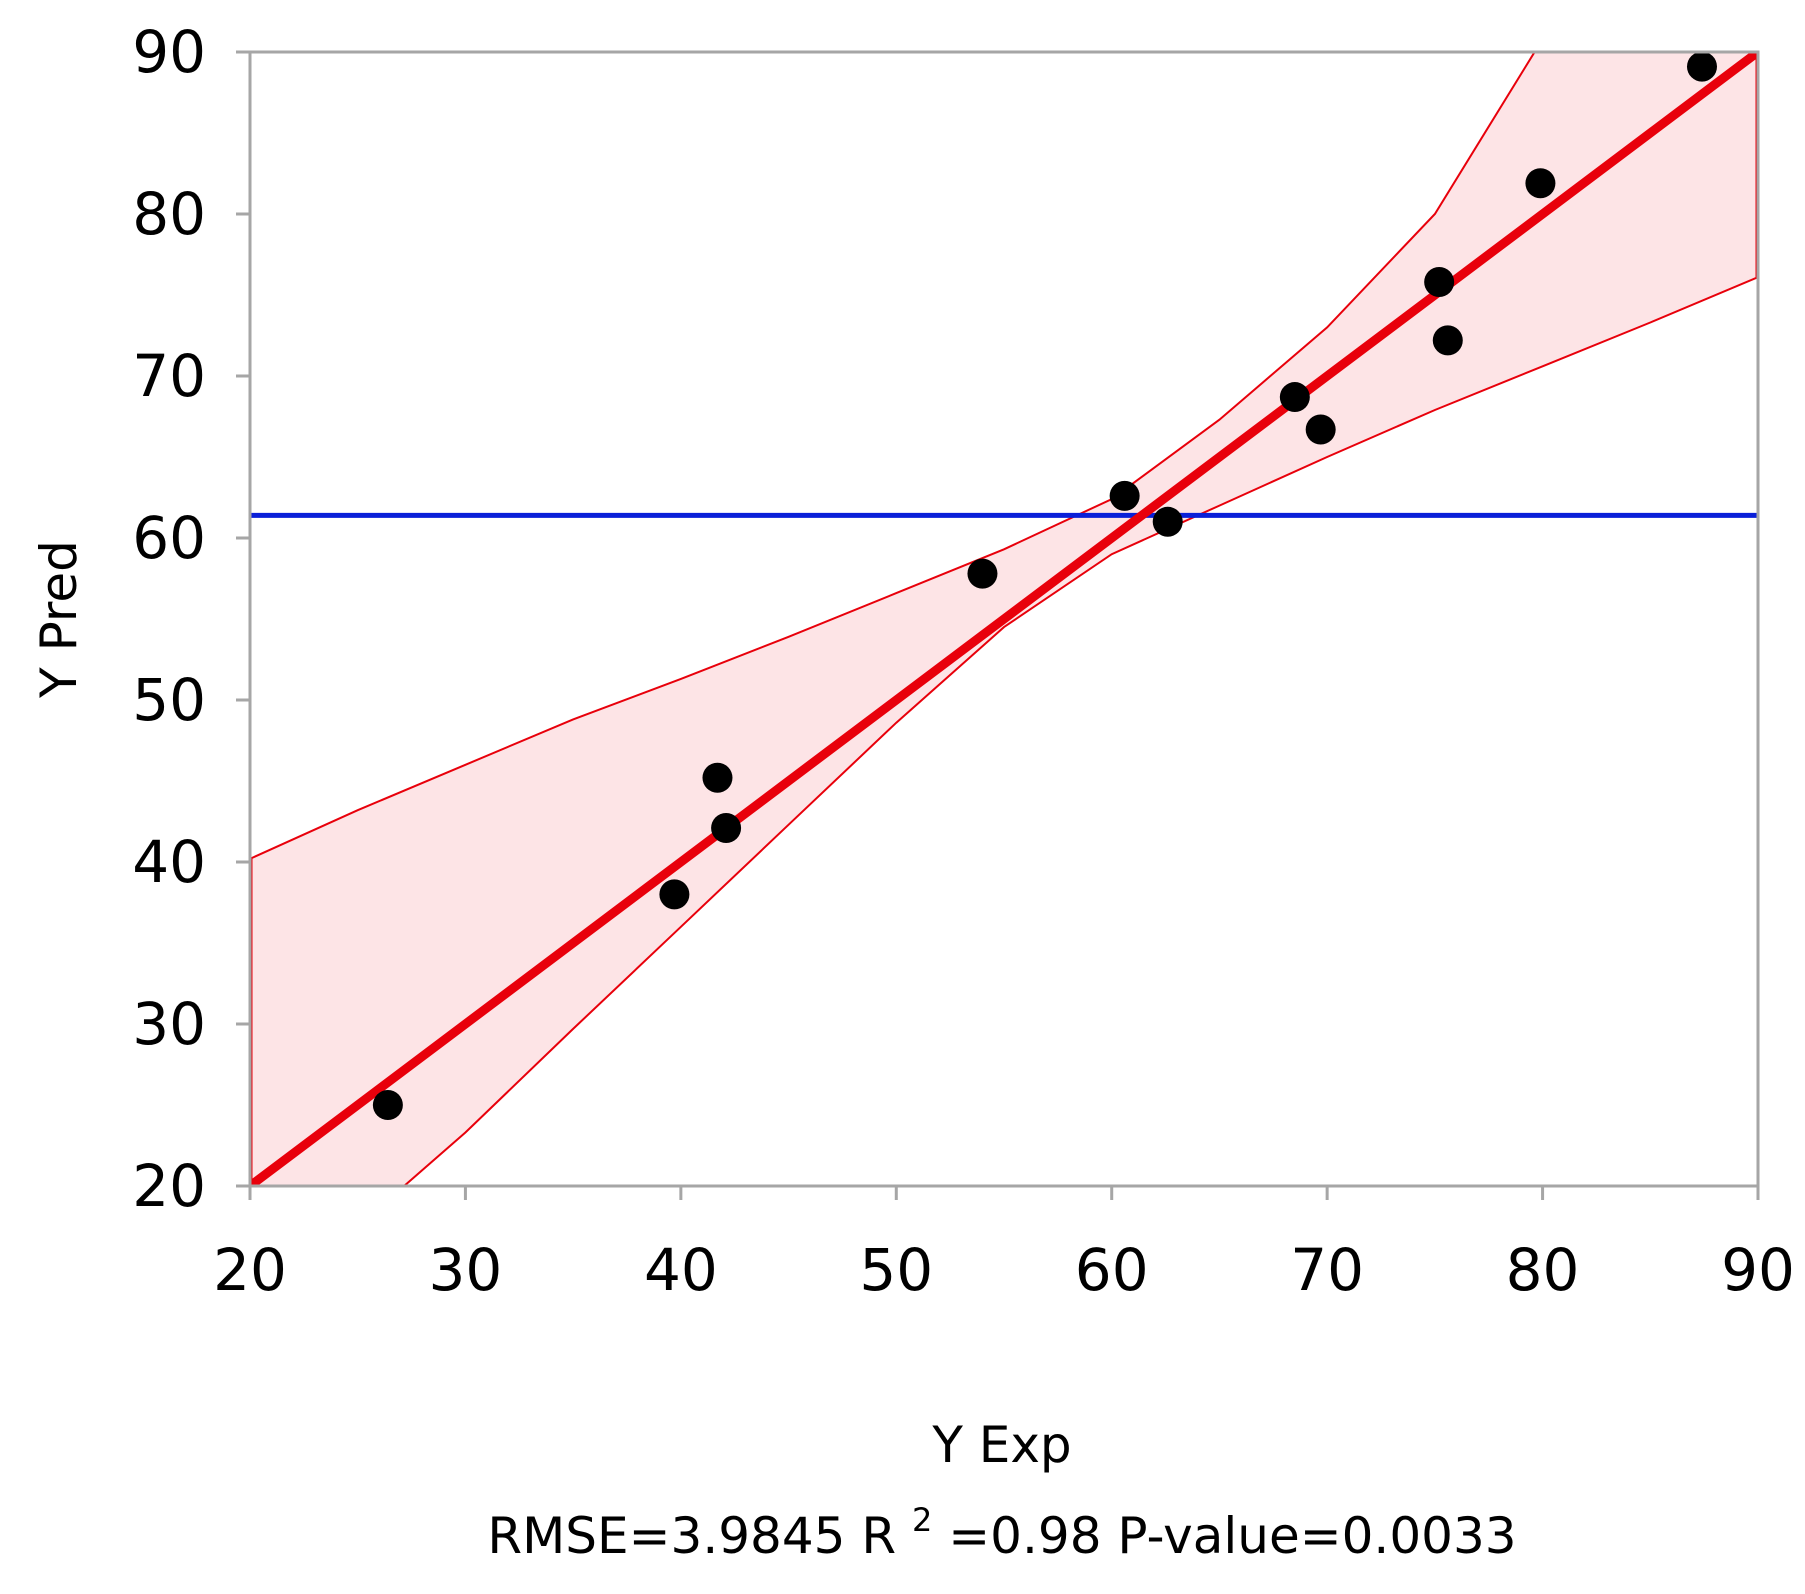  Describe the element at coordinates (169, 862) in the screenshot. I see `y-tick-label: 40` at that location.